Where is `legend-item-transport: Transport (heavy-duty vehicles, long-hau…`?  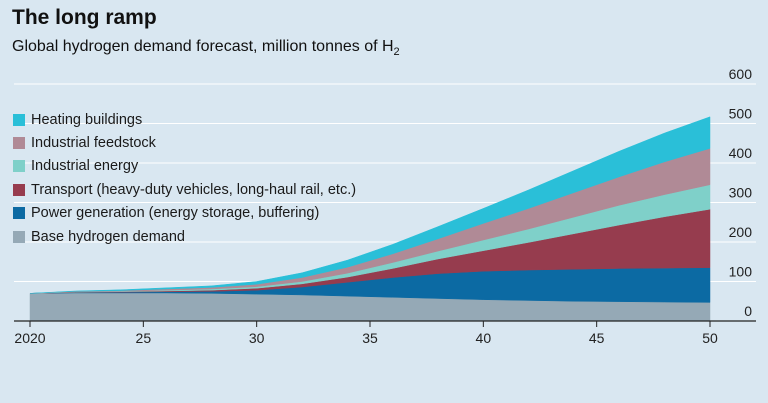
legend-item-transport: Transport (heavy-duty vehicles, long-hau… is located at coordinates (184, 189).